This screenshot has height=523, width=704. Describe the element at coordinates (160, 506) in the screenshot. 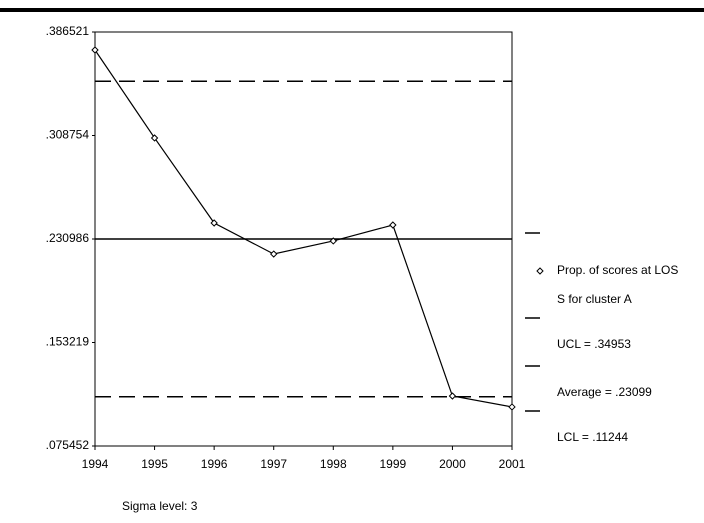

I see `footnote: Sigma level: 3` at that location.